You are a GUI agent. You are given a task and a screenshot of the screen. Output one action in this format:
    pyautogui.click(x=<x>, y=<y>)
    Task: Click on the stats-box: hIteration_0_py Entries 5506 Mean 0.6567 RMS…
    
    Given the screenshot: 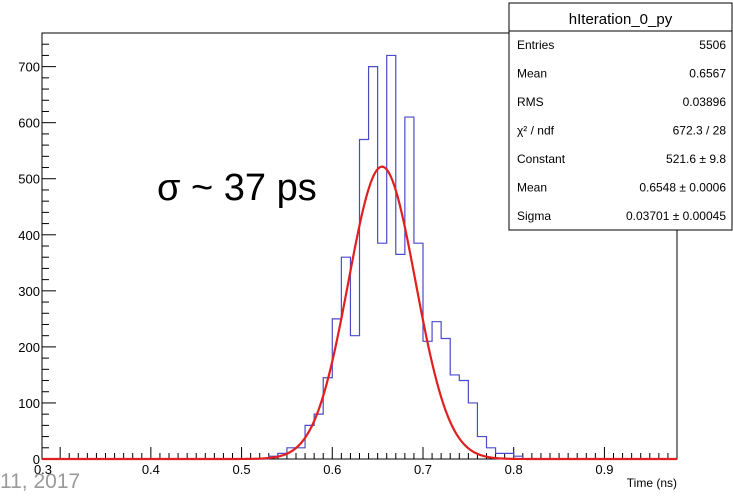 What is the action you would take?
    pyautogui.click(x=620, y=116)
    